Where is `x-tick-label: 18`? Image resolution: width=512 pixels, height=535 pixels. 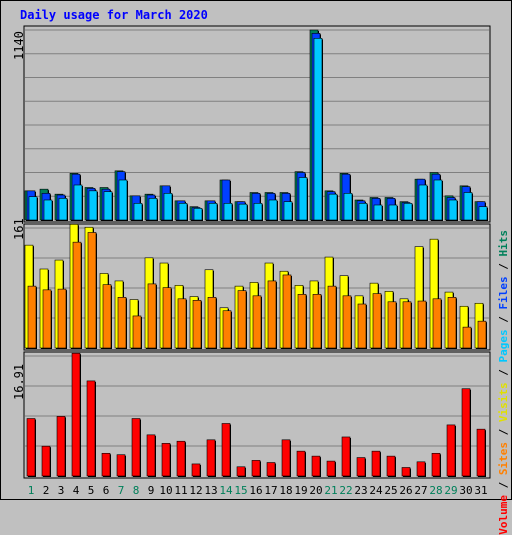 x-tick-label: 18 is located at coordinates (286, 490).